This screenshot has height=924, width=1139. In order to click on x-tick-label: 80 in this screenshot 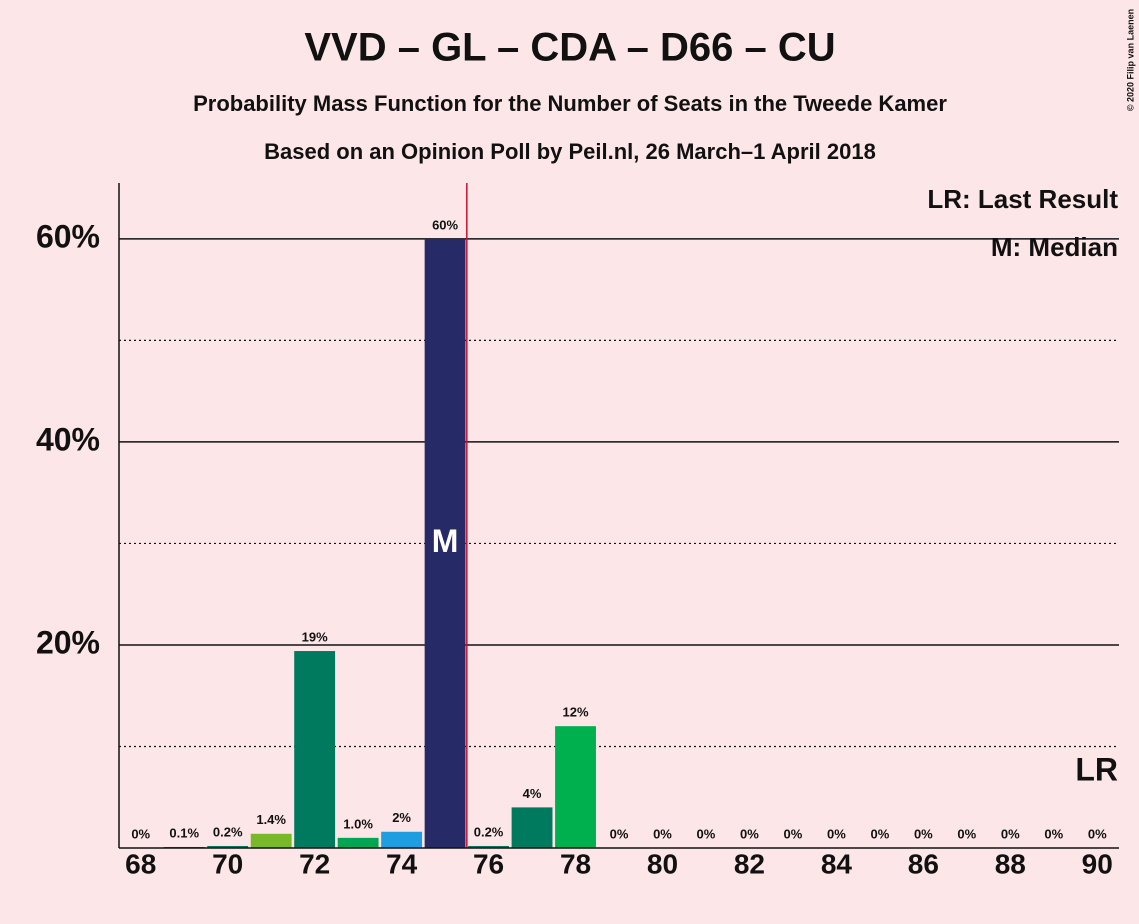, I will do `click(662, 863)`.